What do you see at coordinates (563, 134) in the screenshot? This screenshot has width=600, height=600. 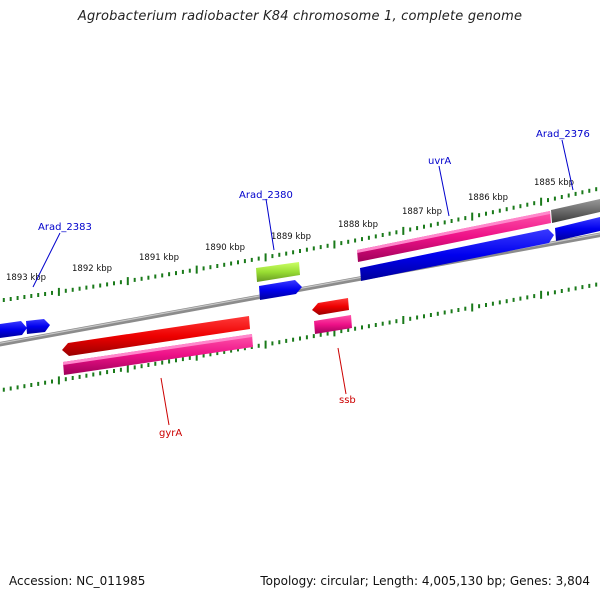 I see `label-arad-2376: Arad_2376` at bounding box center [563, 134].